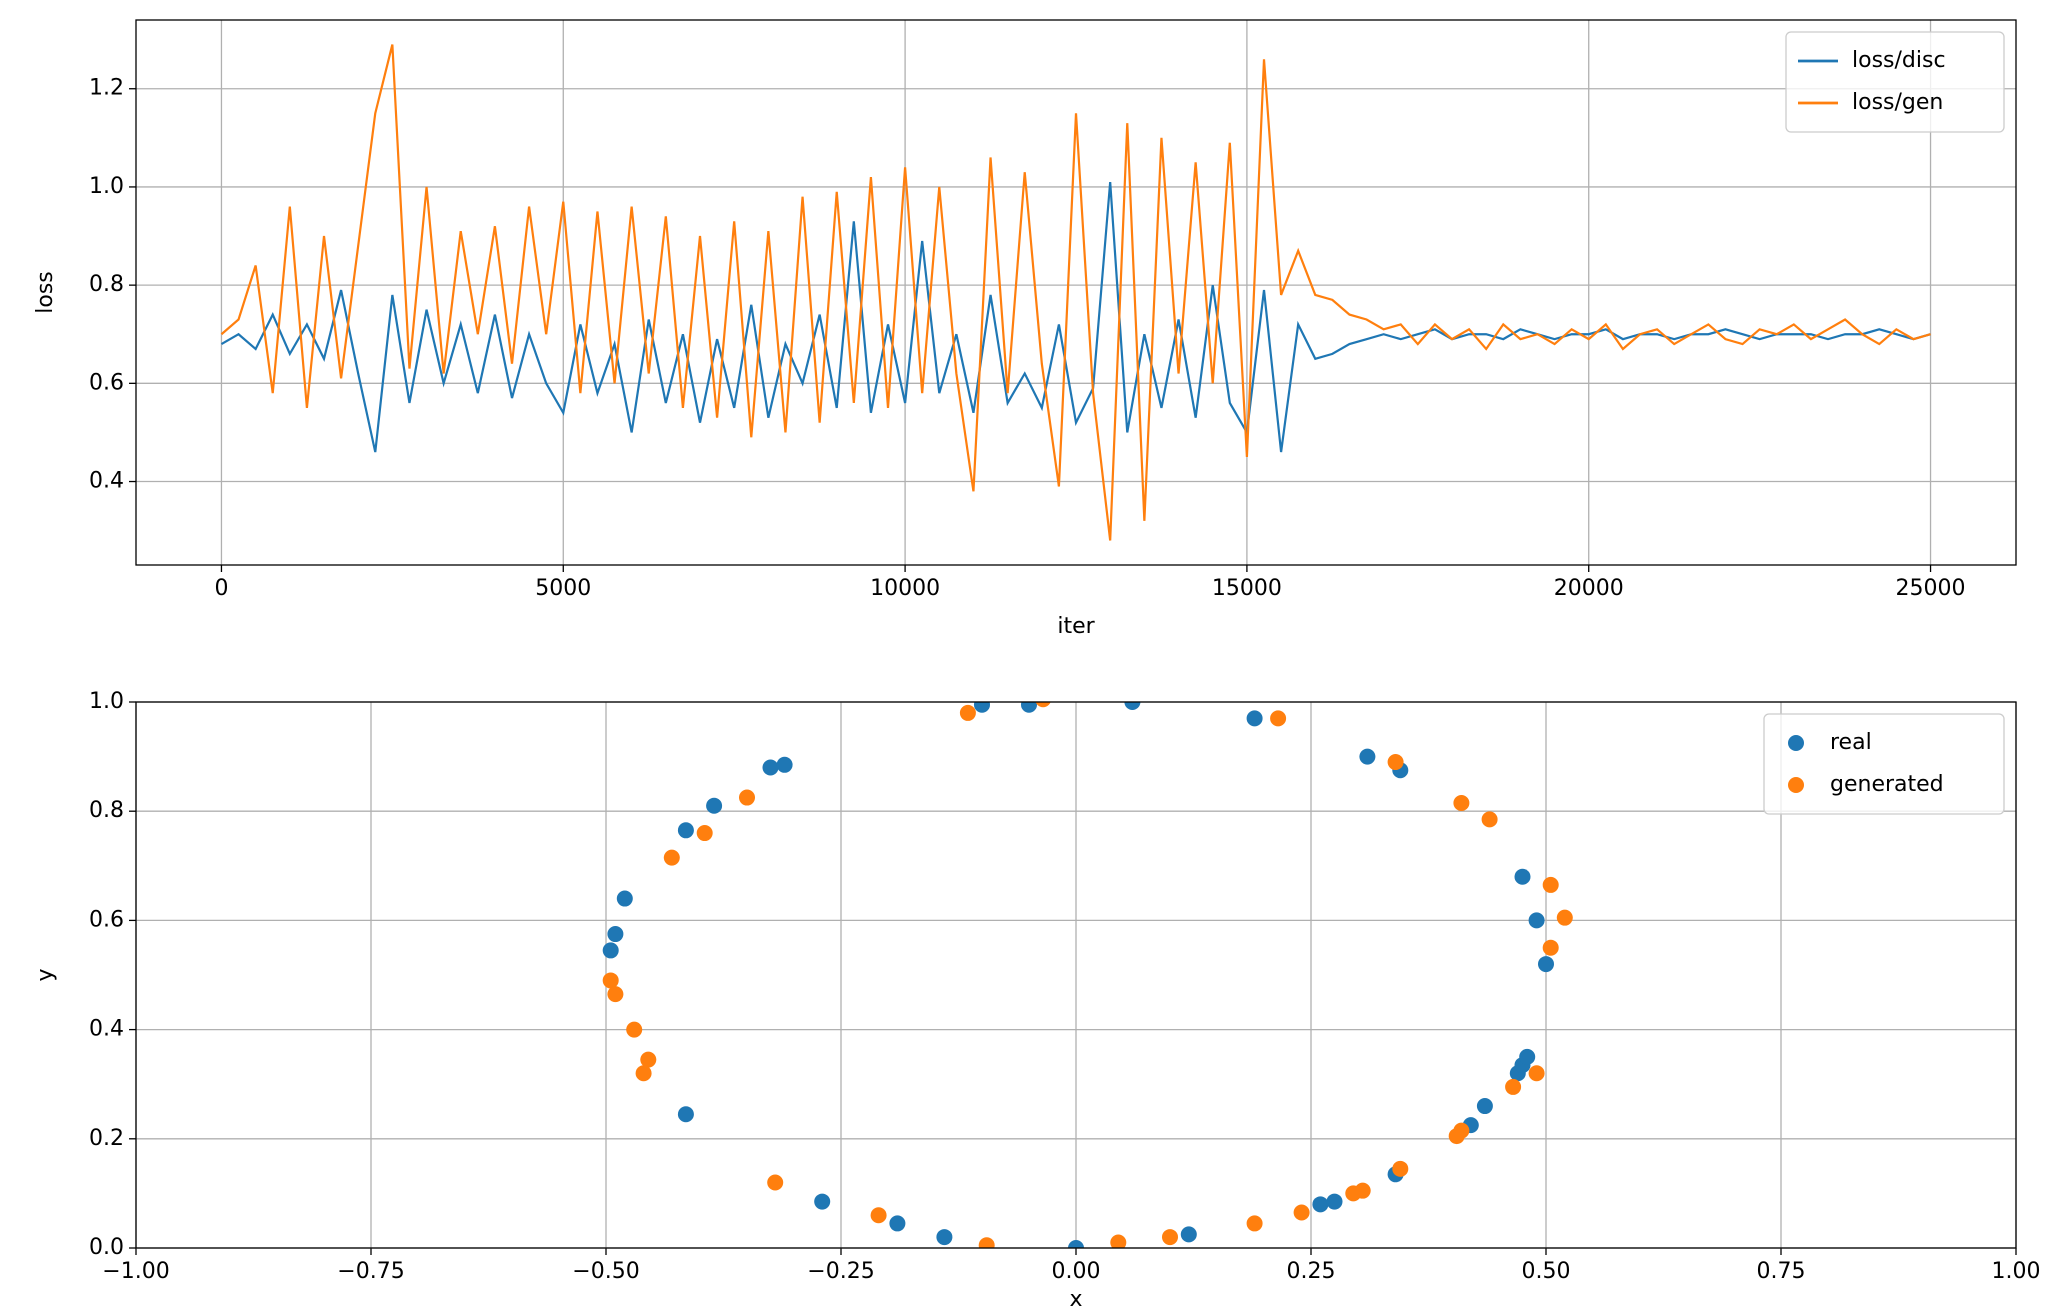  What do you see at coordinates (1247, 588) in the screenshot?
I see `x-tick-label: 15000` at bounding box center [1247, 588].